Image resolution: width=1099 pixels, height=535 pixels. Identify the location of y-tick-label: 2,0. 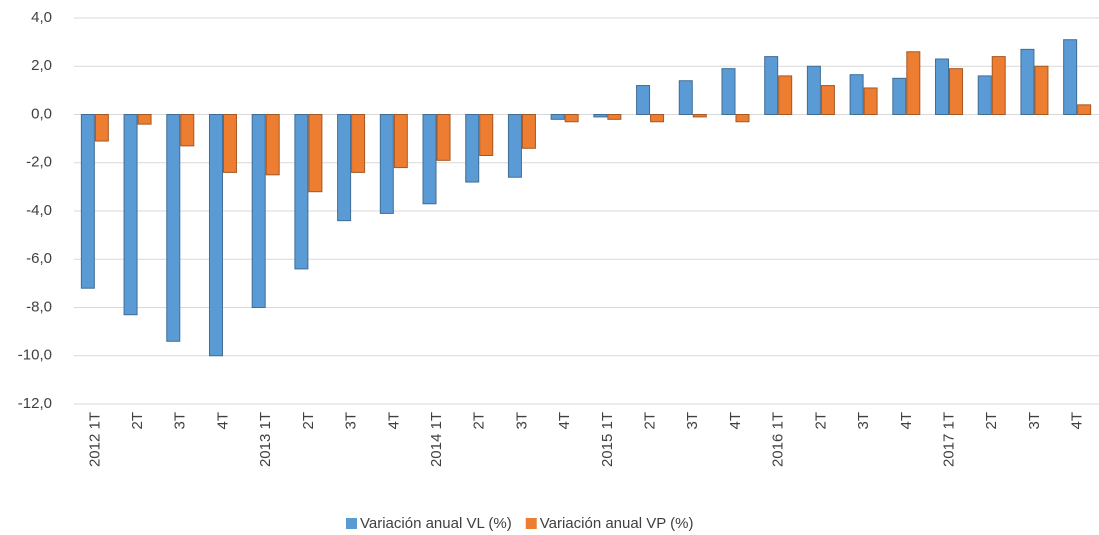
(41, 65).